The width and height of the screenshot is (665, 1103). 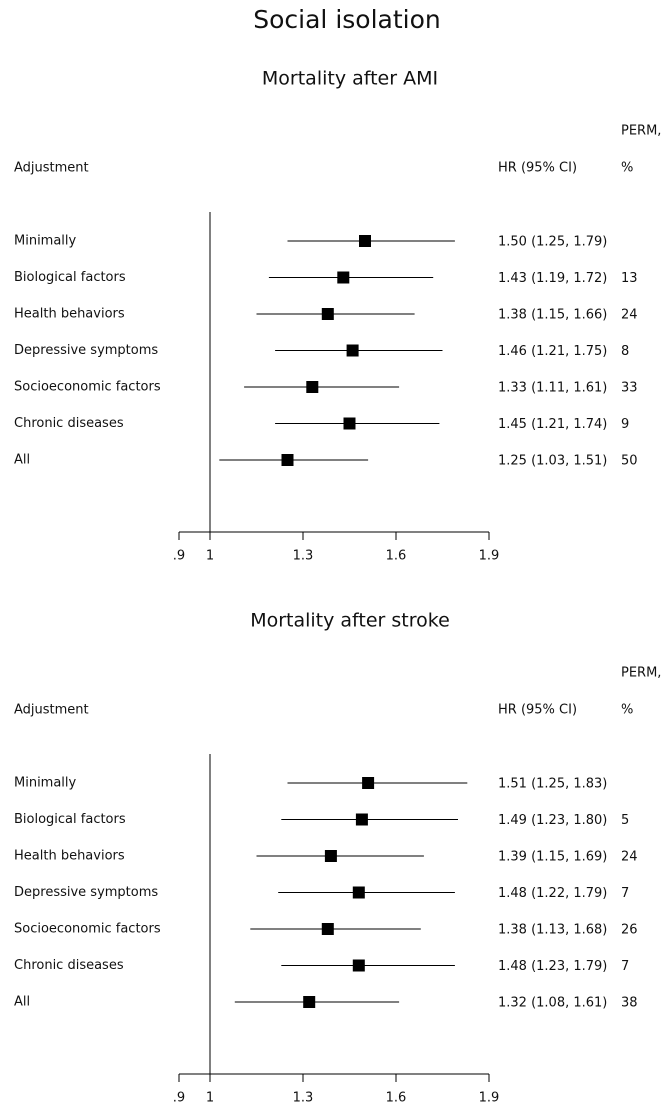 What do you see at coordinates (629, 461) in the screenshot?
I see `perm-label: 50` at bounding box center [629, 461].